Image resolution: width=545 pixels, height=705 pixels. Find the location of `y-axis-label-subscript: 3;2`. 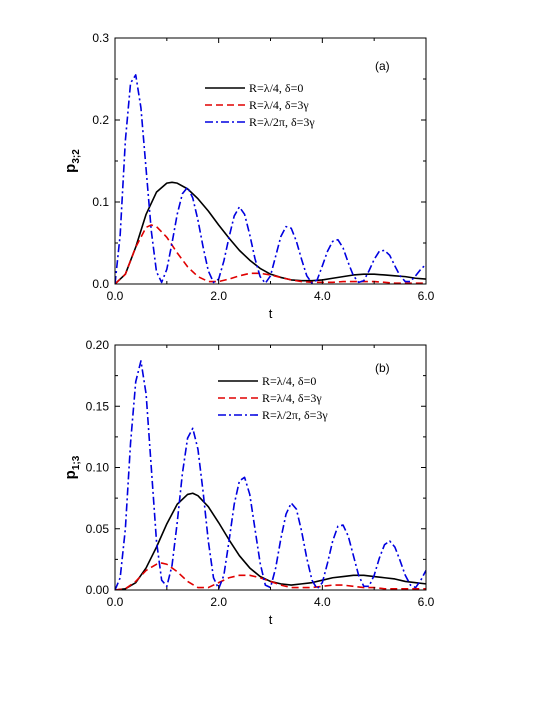

y-axis-label-subscript: 3;2 is located at coordinates (76, 156).